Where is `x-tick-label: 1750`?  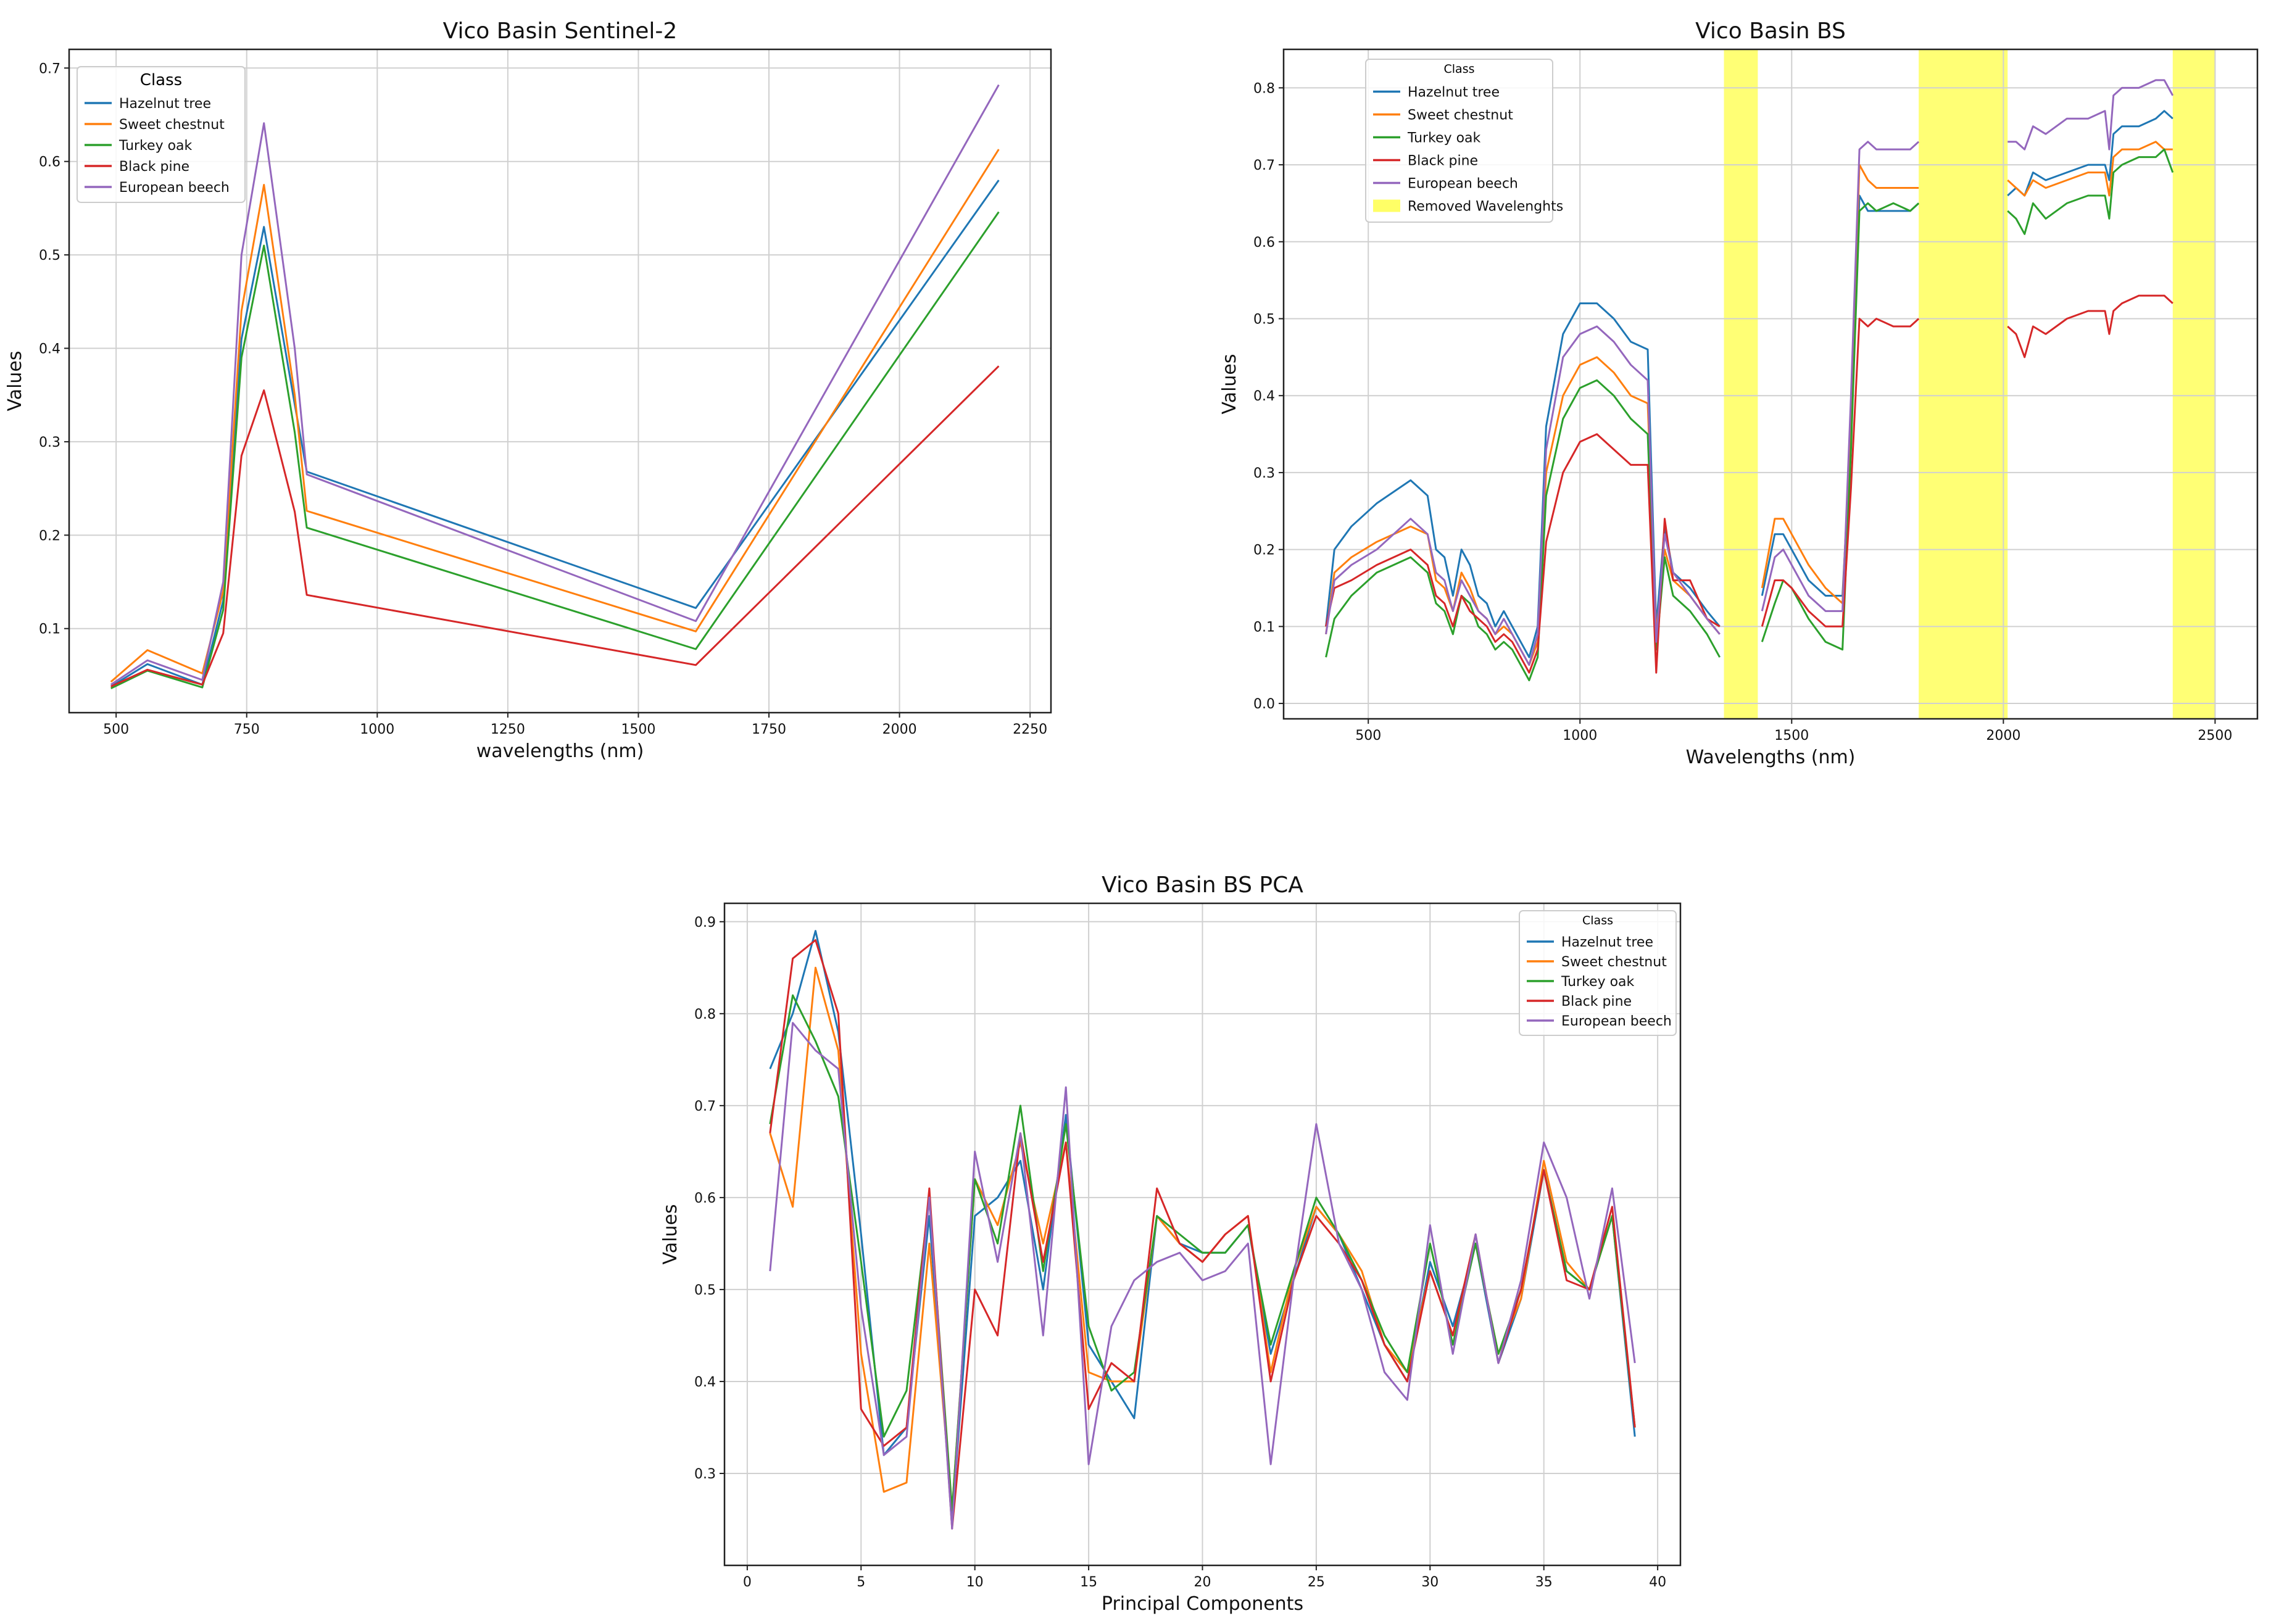 x-tick-label: 1750 is located at coordinates (769, 729).